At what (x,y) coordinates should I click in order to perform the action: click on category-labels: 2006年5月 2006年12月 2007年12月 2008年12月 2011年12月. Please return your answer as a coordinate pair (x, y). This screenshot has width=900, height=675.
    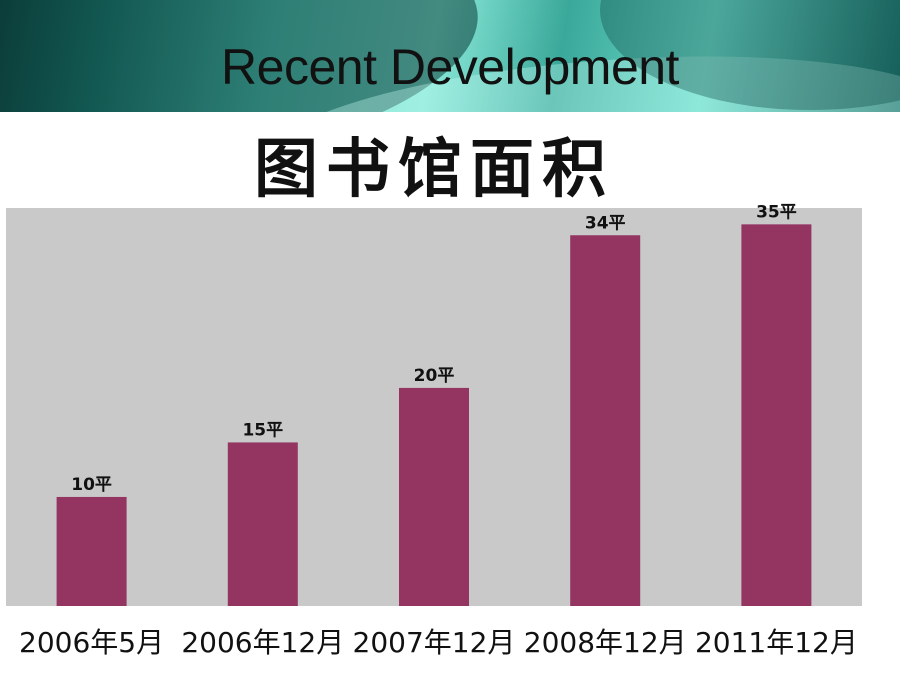
    Looking at the image, I should click on (438, 642).